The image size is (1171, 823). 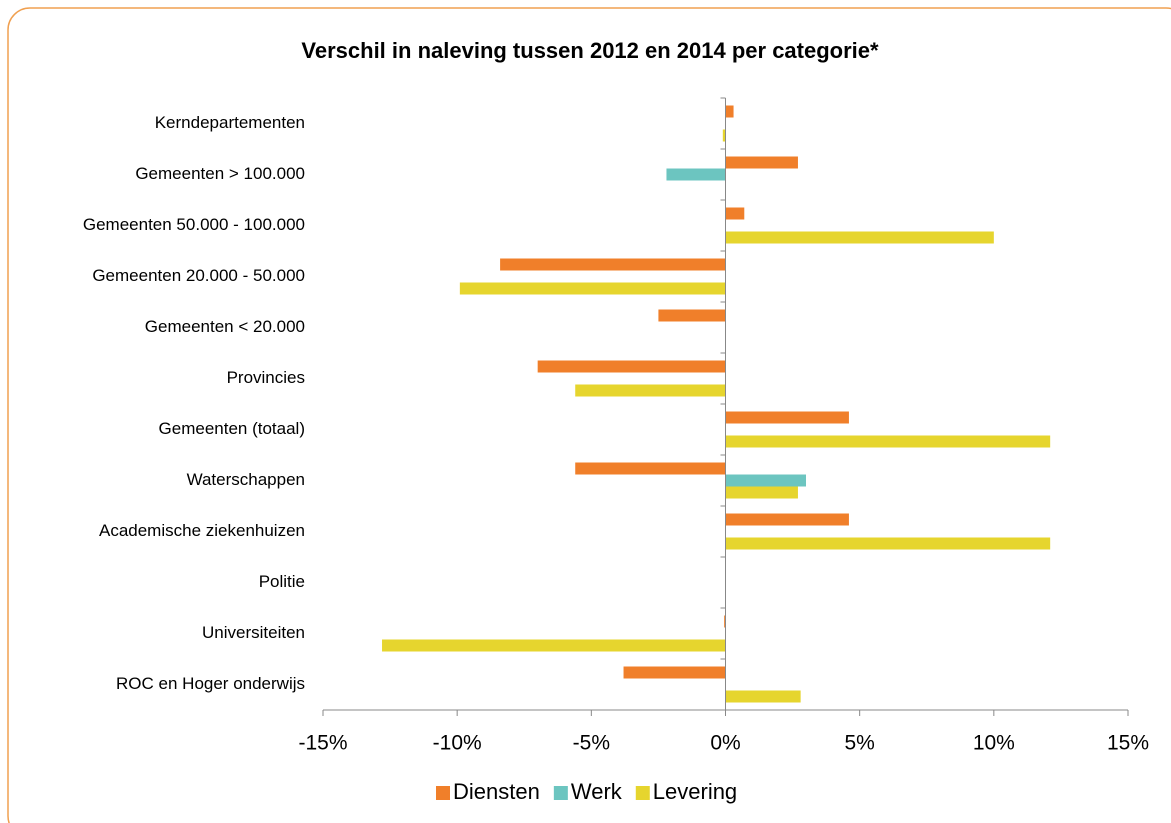 What do you see at coordinates (322, 743) in the screenshot?
I see `x-tick-label: -15%` at bounding box center [322, 743].